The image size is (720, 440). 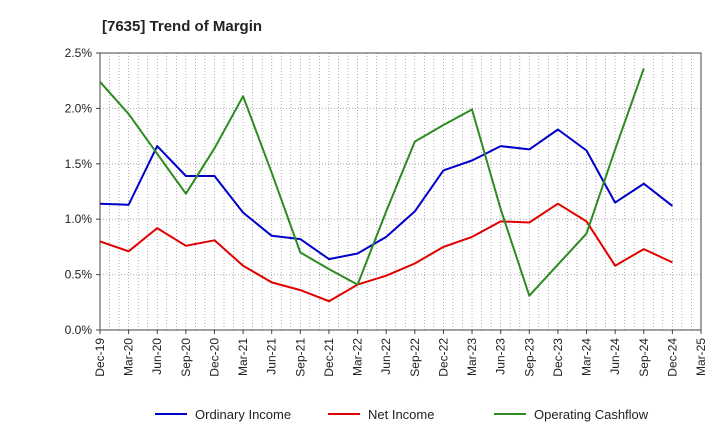 I want to click on x-tick-label: Jun-21, so click(x=272, y=356).